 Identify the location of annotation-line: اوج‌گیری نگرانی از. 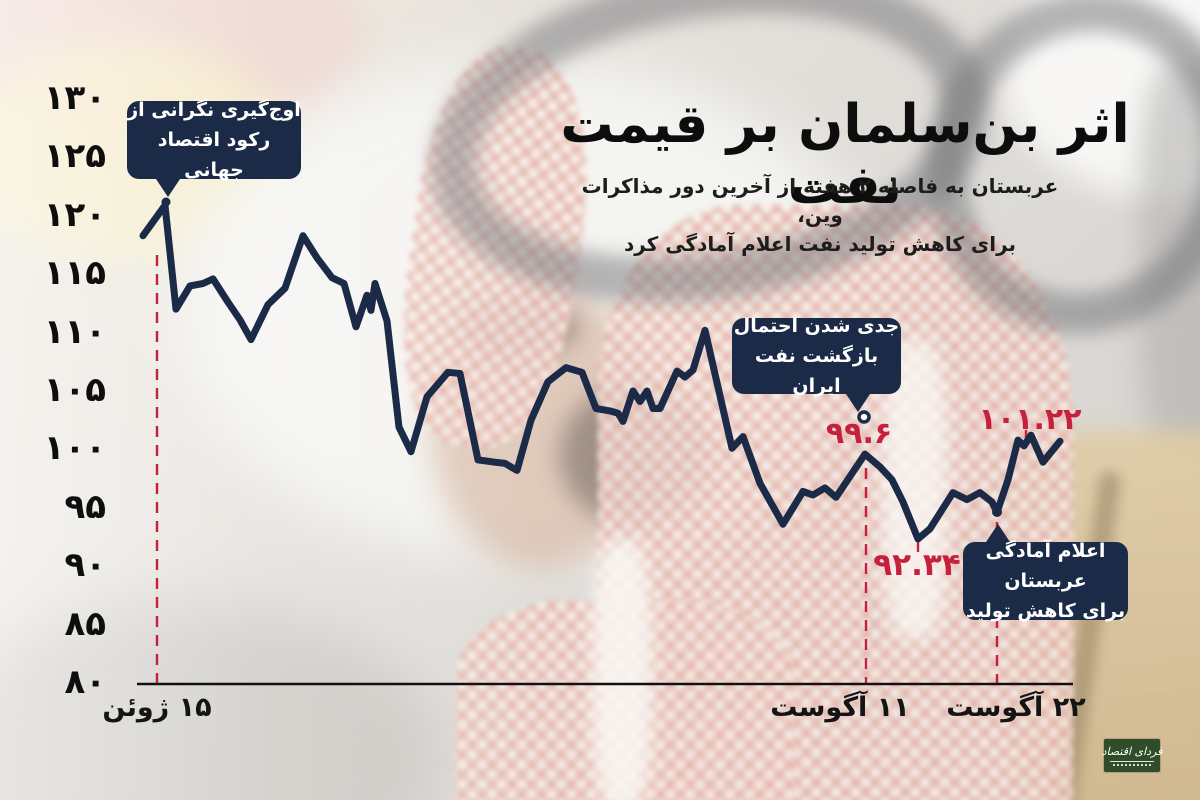
(214, 110).